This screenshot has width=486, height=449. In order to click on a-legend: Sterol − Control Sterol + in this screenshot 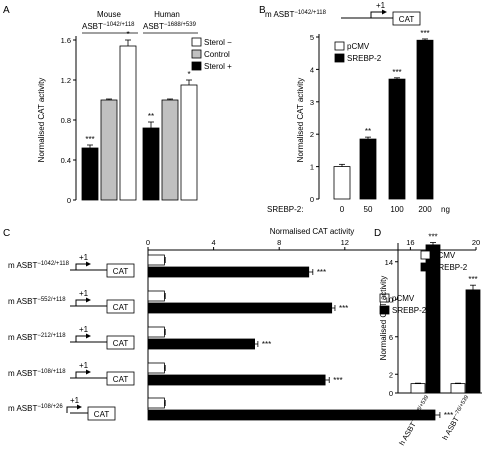, I will do `click(211, 54)`.